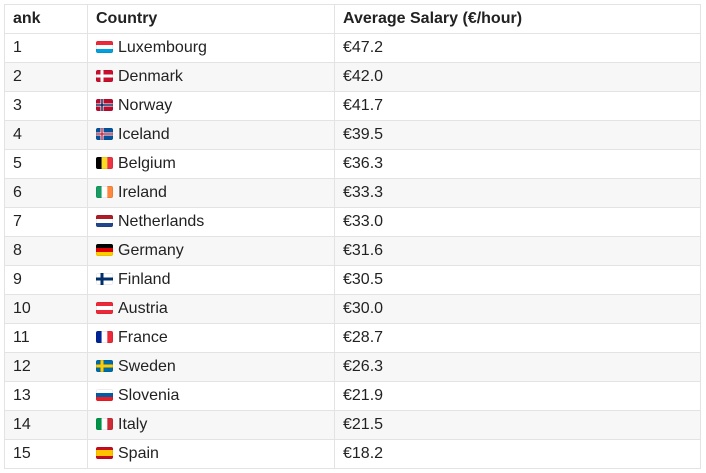  I want to click on table-row: 14 Italy €21.5, so click(352, 425).